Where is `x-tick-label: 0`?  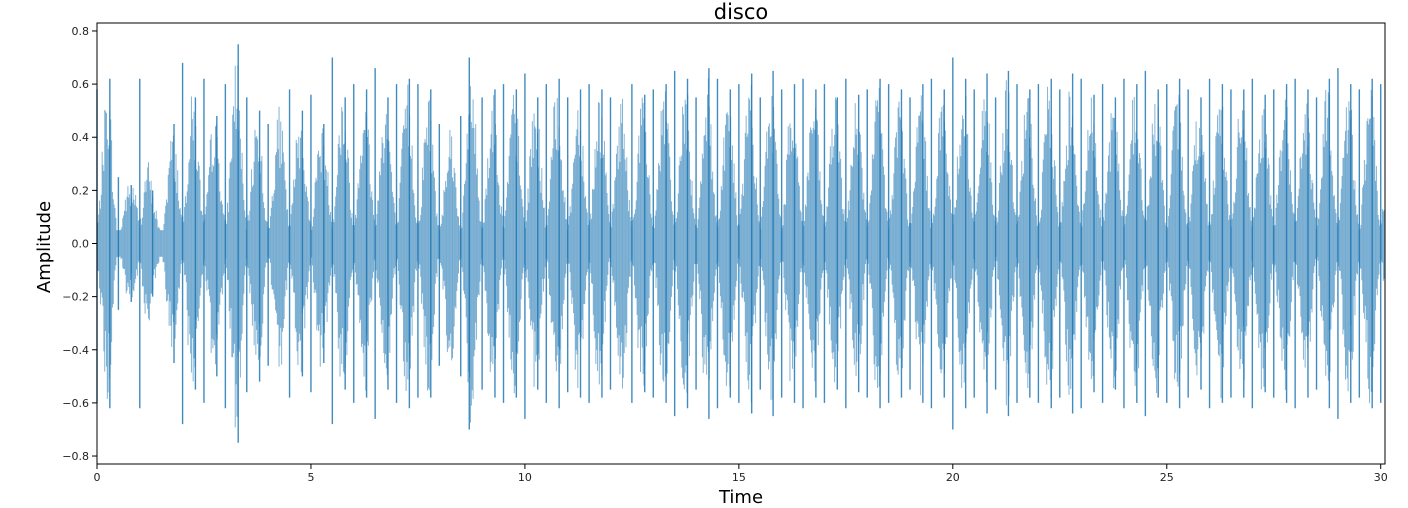 x-tick-label: 0 is located at coordinates (97, 477).